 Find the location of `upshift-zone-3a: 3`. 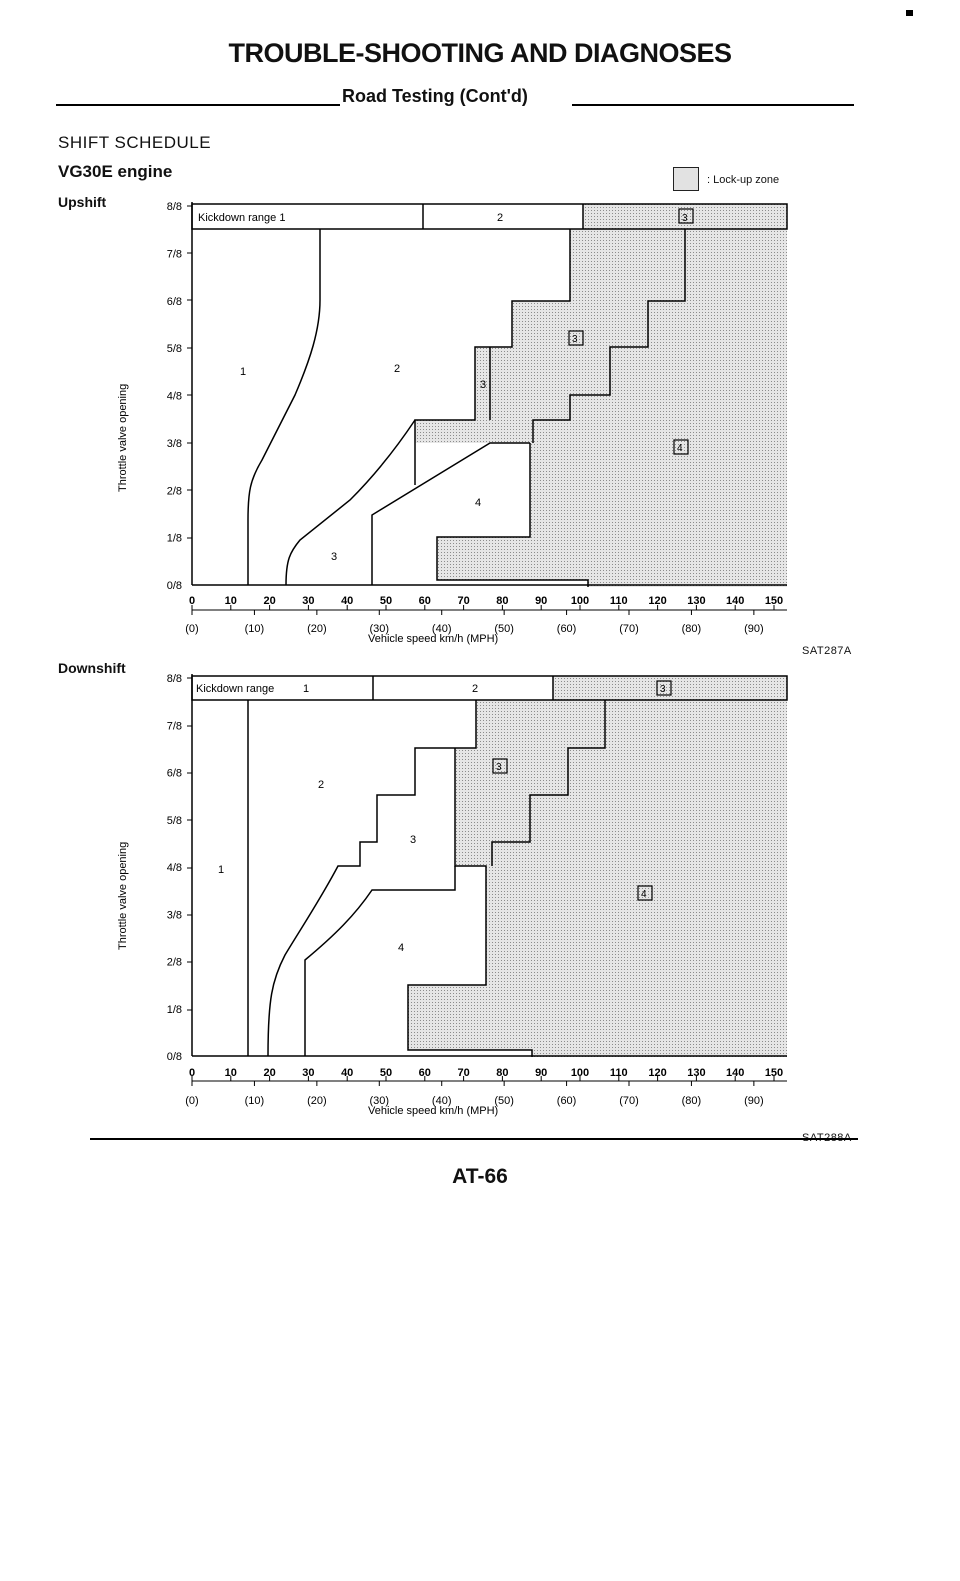

upshift-zone-3a: 3 is located at coordinates (483, 385).